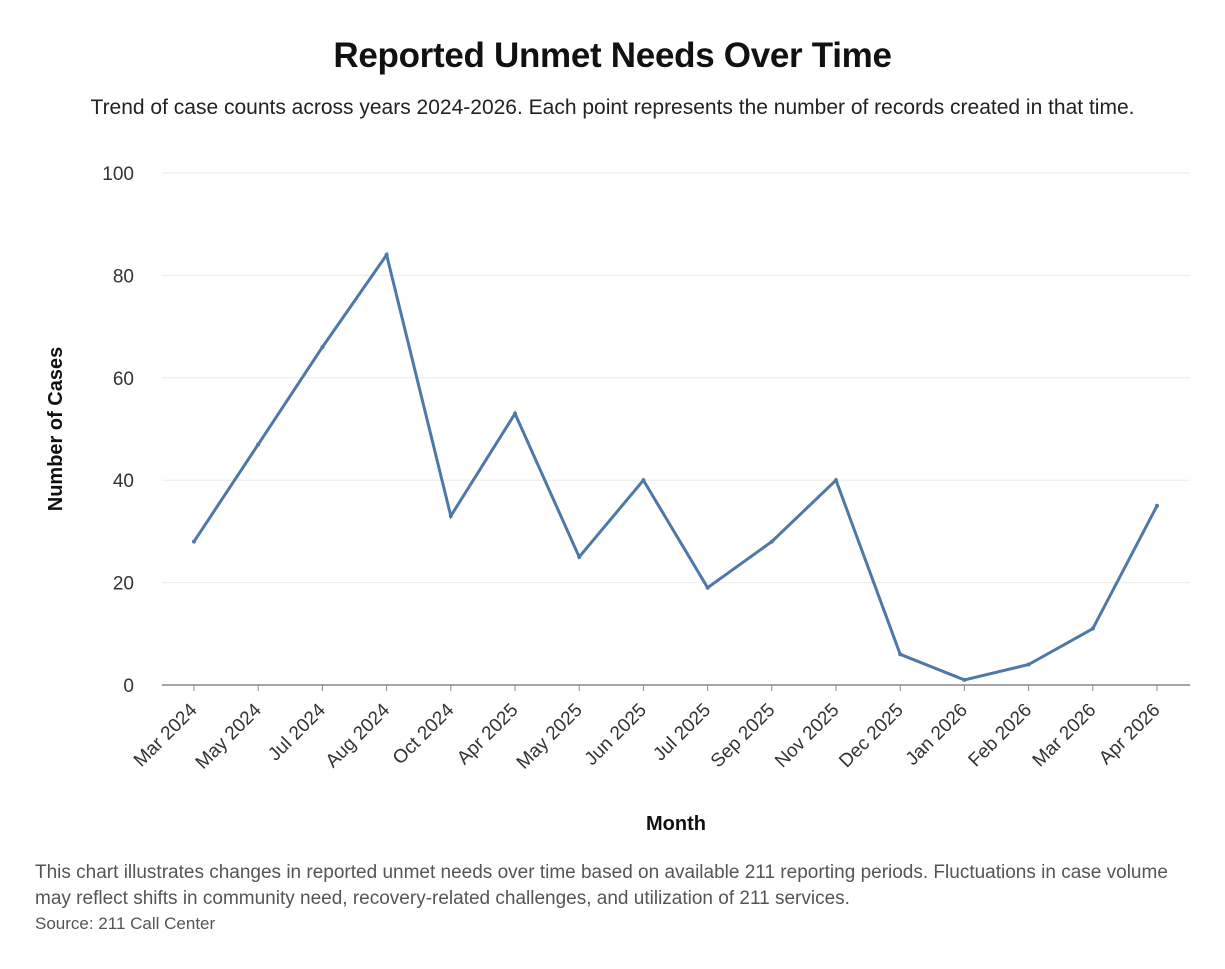 The width and height of the screenshot is (1225, 969). Describe the element at coordinates (682, 733) in the screenshot. I see `x-tick-label: Jul 2025` at that location.